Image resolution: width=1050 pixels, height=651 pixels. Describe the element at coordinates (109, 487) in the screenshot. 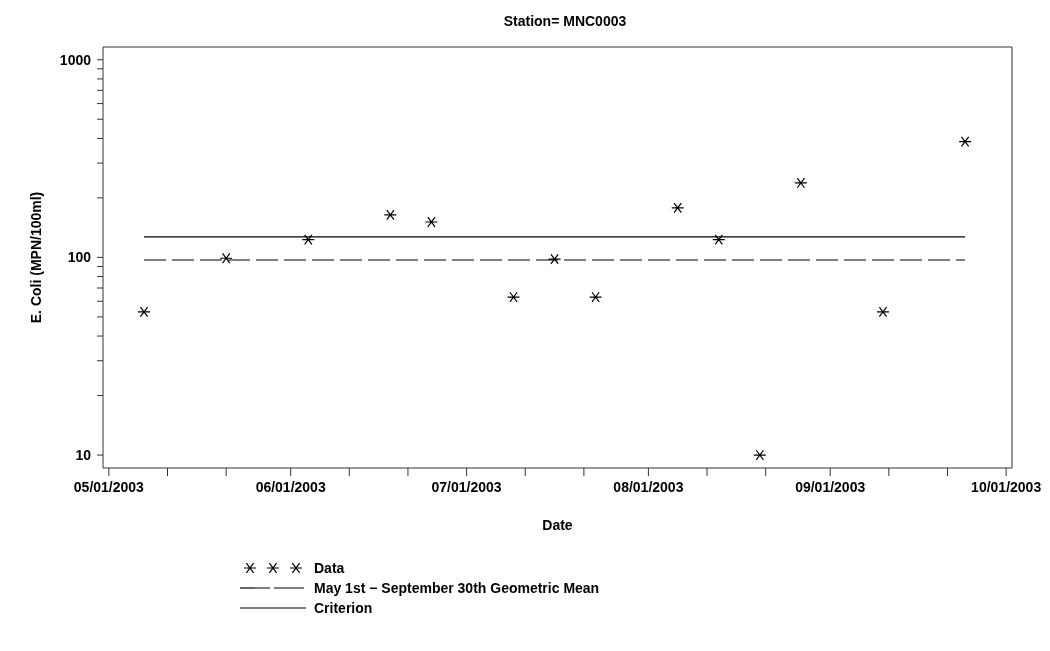

I see `x-tick-label: 05/01/2003` at that location.